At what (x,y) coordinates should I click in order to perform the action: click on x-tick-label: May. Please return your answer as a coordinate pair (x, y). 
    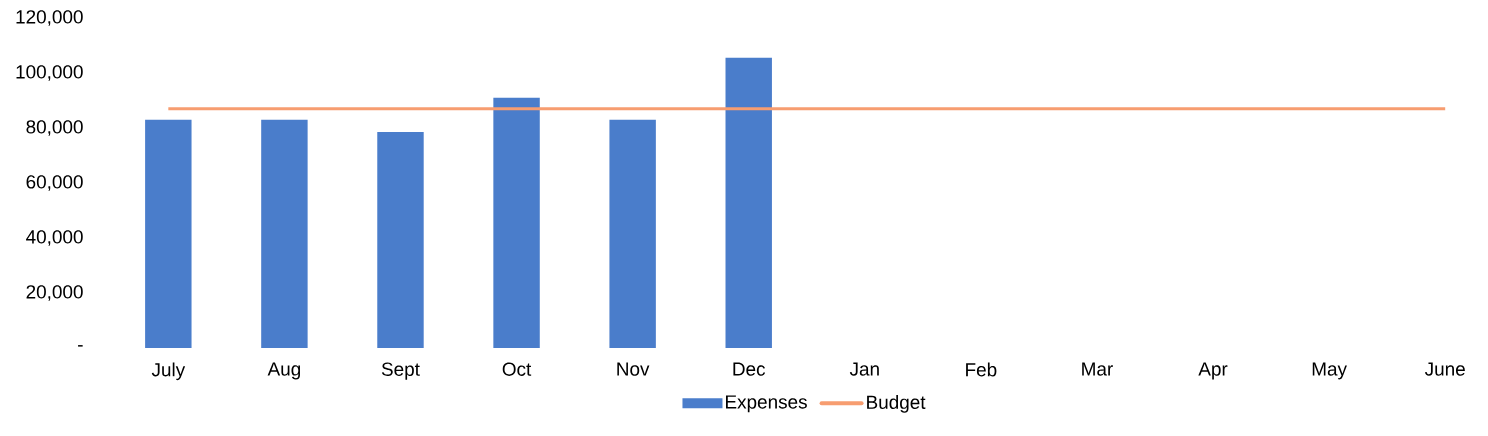
    Looking at the image, I should click on (1329, 371).